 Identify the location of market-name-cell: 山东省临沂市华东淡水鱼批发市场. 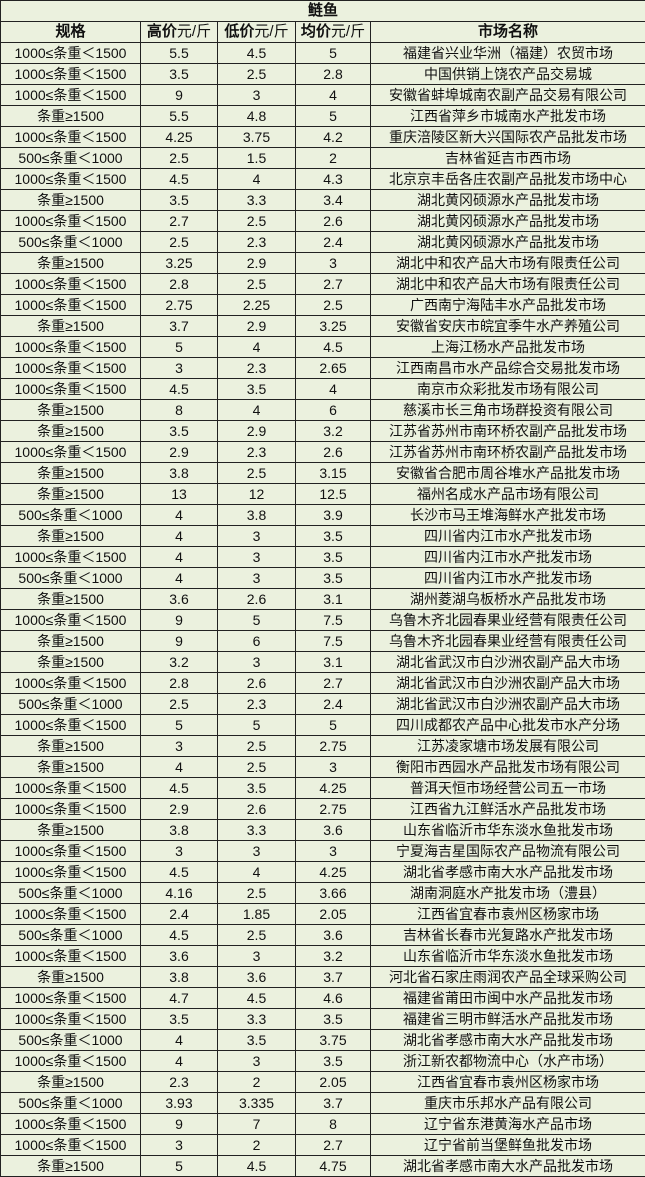
(507, 956).